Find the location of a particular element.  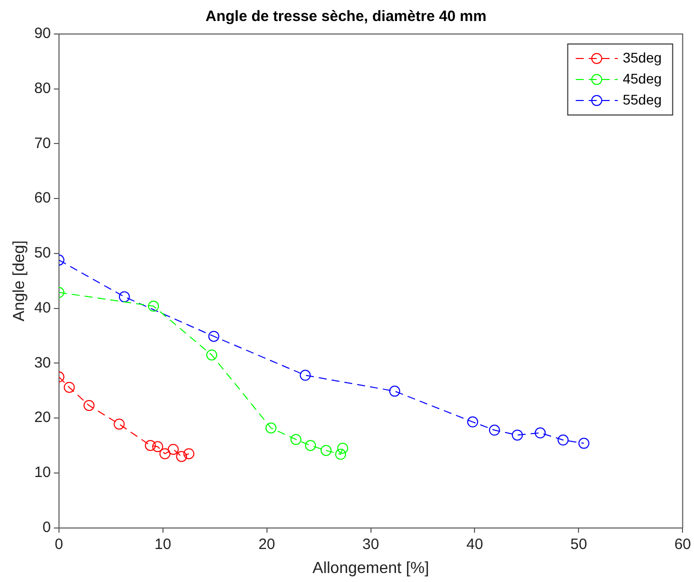

y-tick-label: 60 is located at coordinates (42, 198).